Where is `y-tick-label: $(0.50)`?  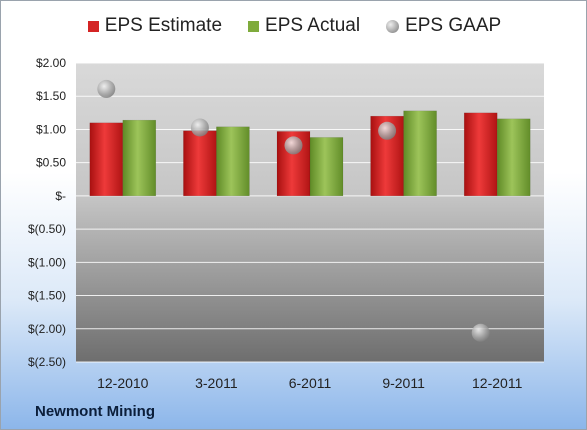
y-tick-label: $(0.50) is located at coordinates (47, 229).